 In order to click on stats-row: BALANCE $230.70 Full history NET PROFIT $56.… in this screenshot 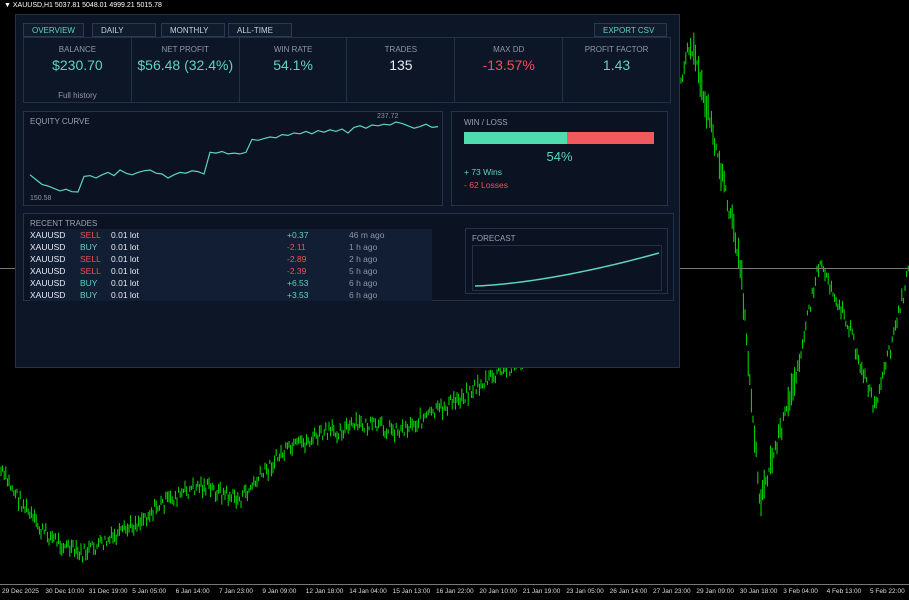, I will do `click(347, 70)`.